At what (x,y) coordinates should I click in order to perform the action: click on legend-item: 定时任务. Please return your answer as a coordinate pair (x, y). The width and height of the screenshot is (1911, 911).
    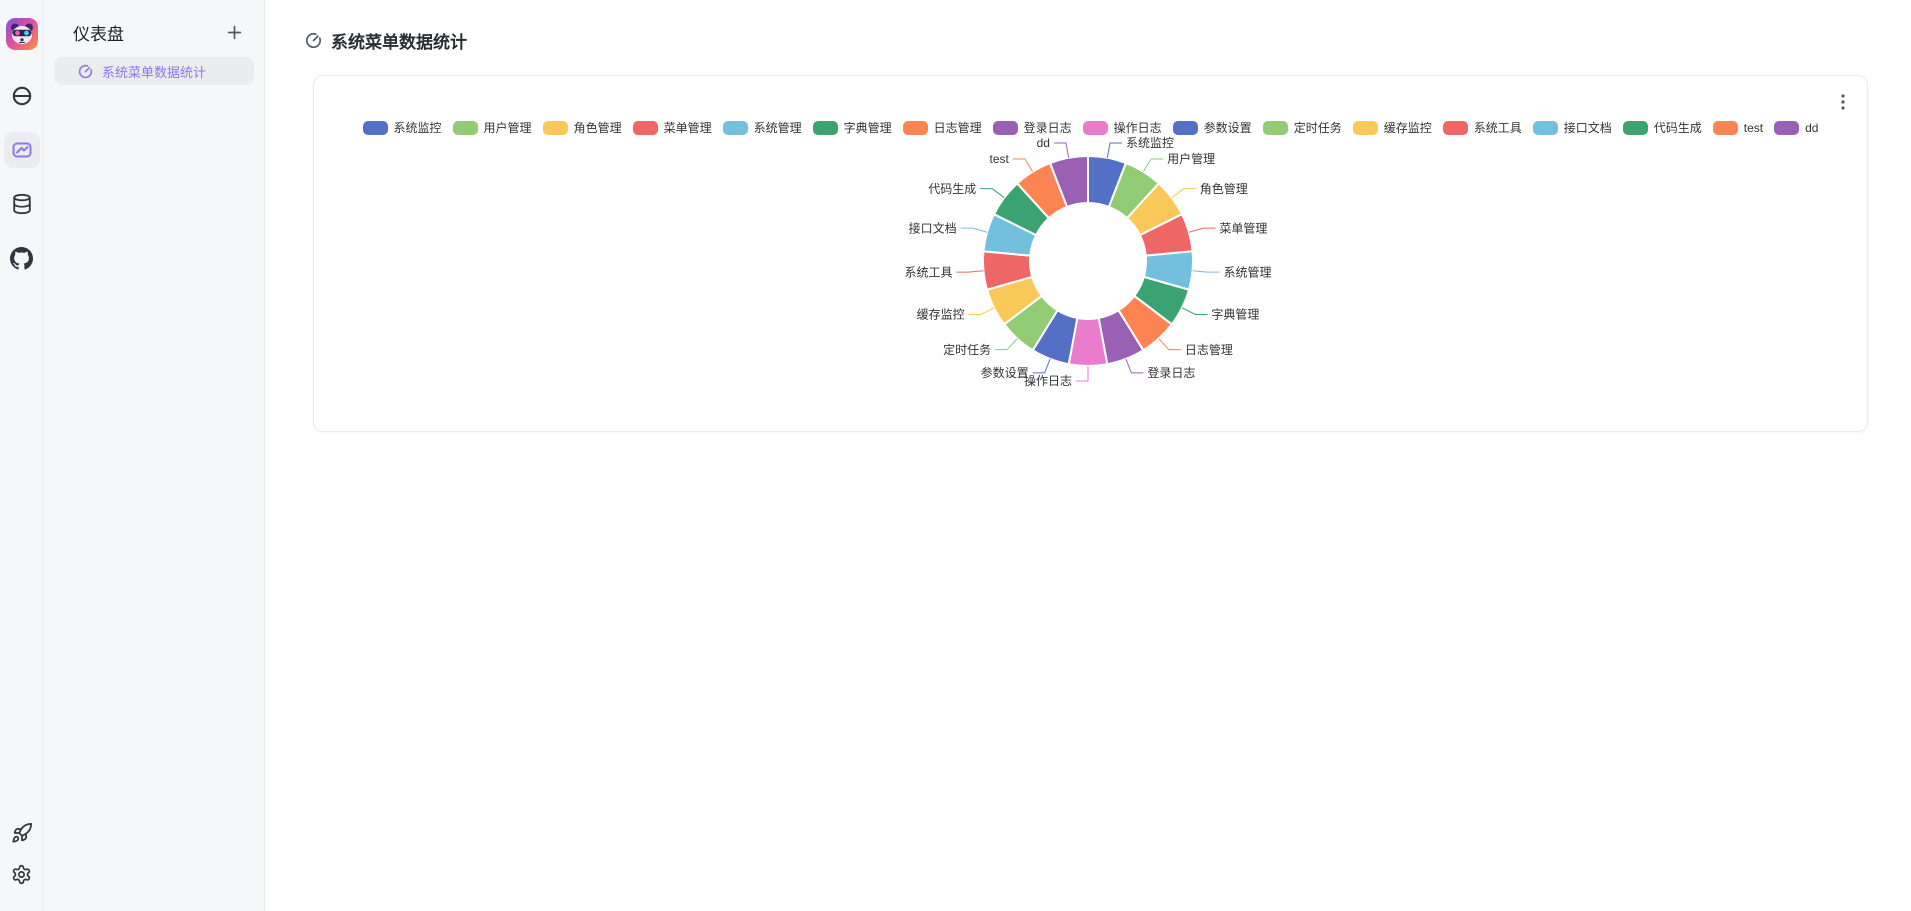
    Looking at the image, I should click on (1302, 127).